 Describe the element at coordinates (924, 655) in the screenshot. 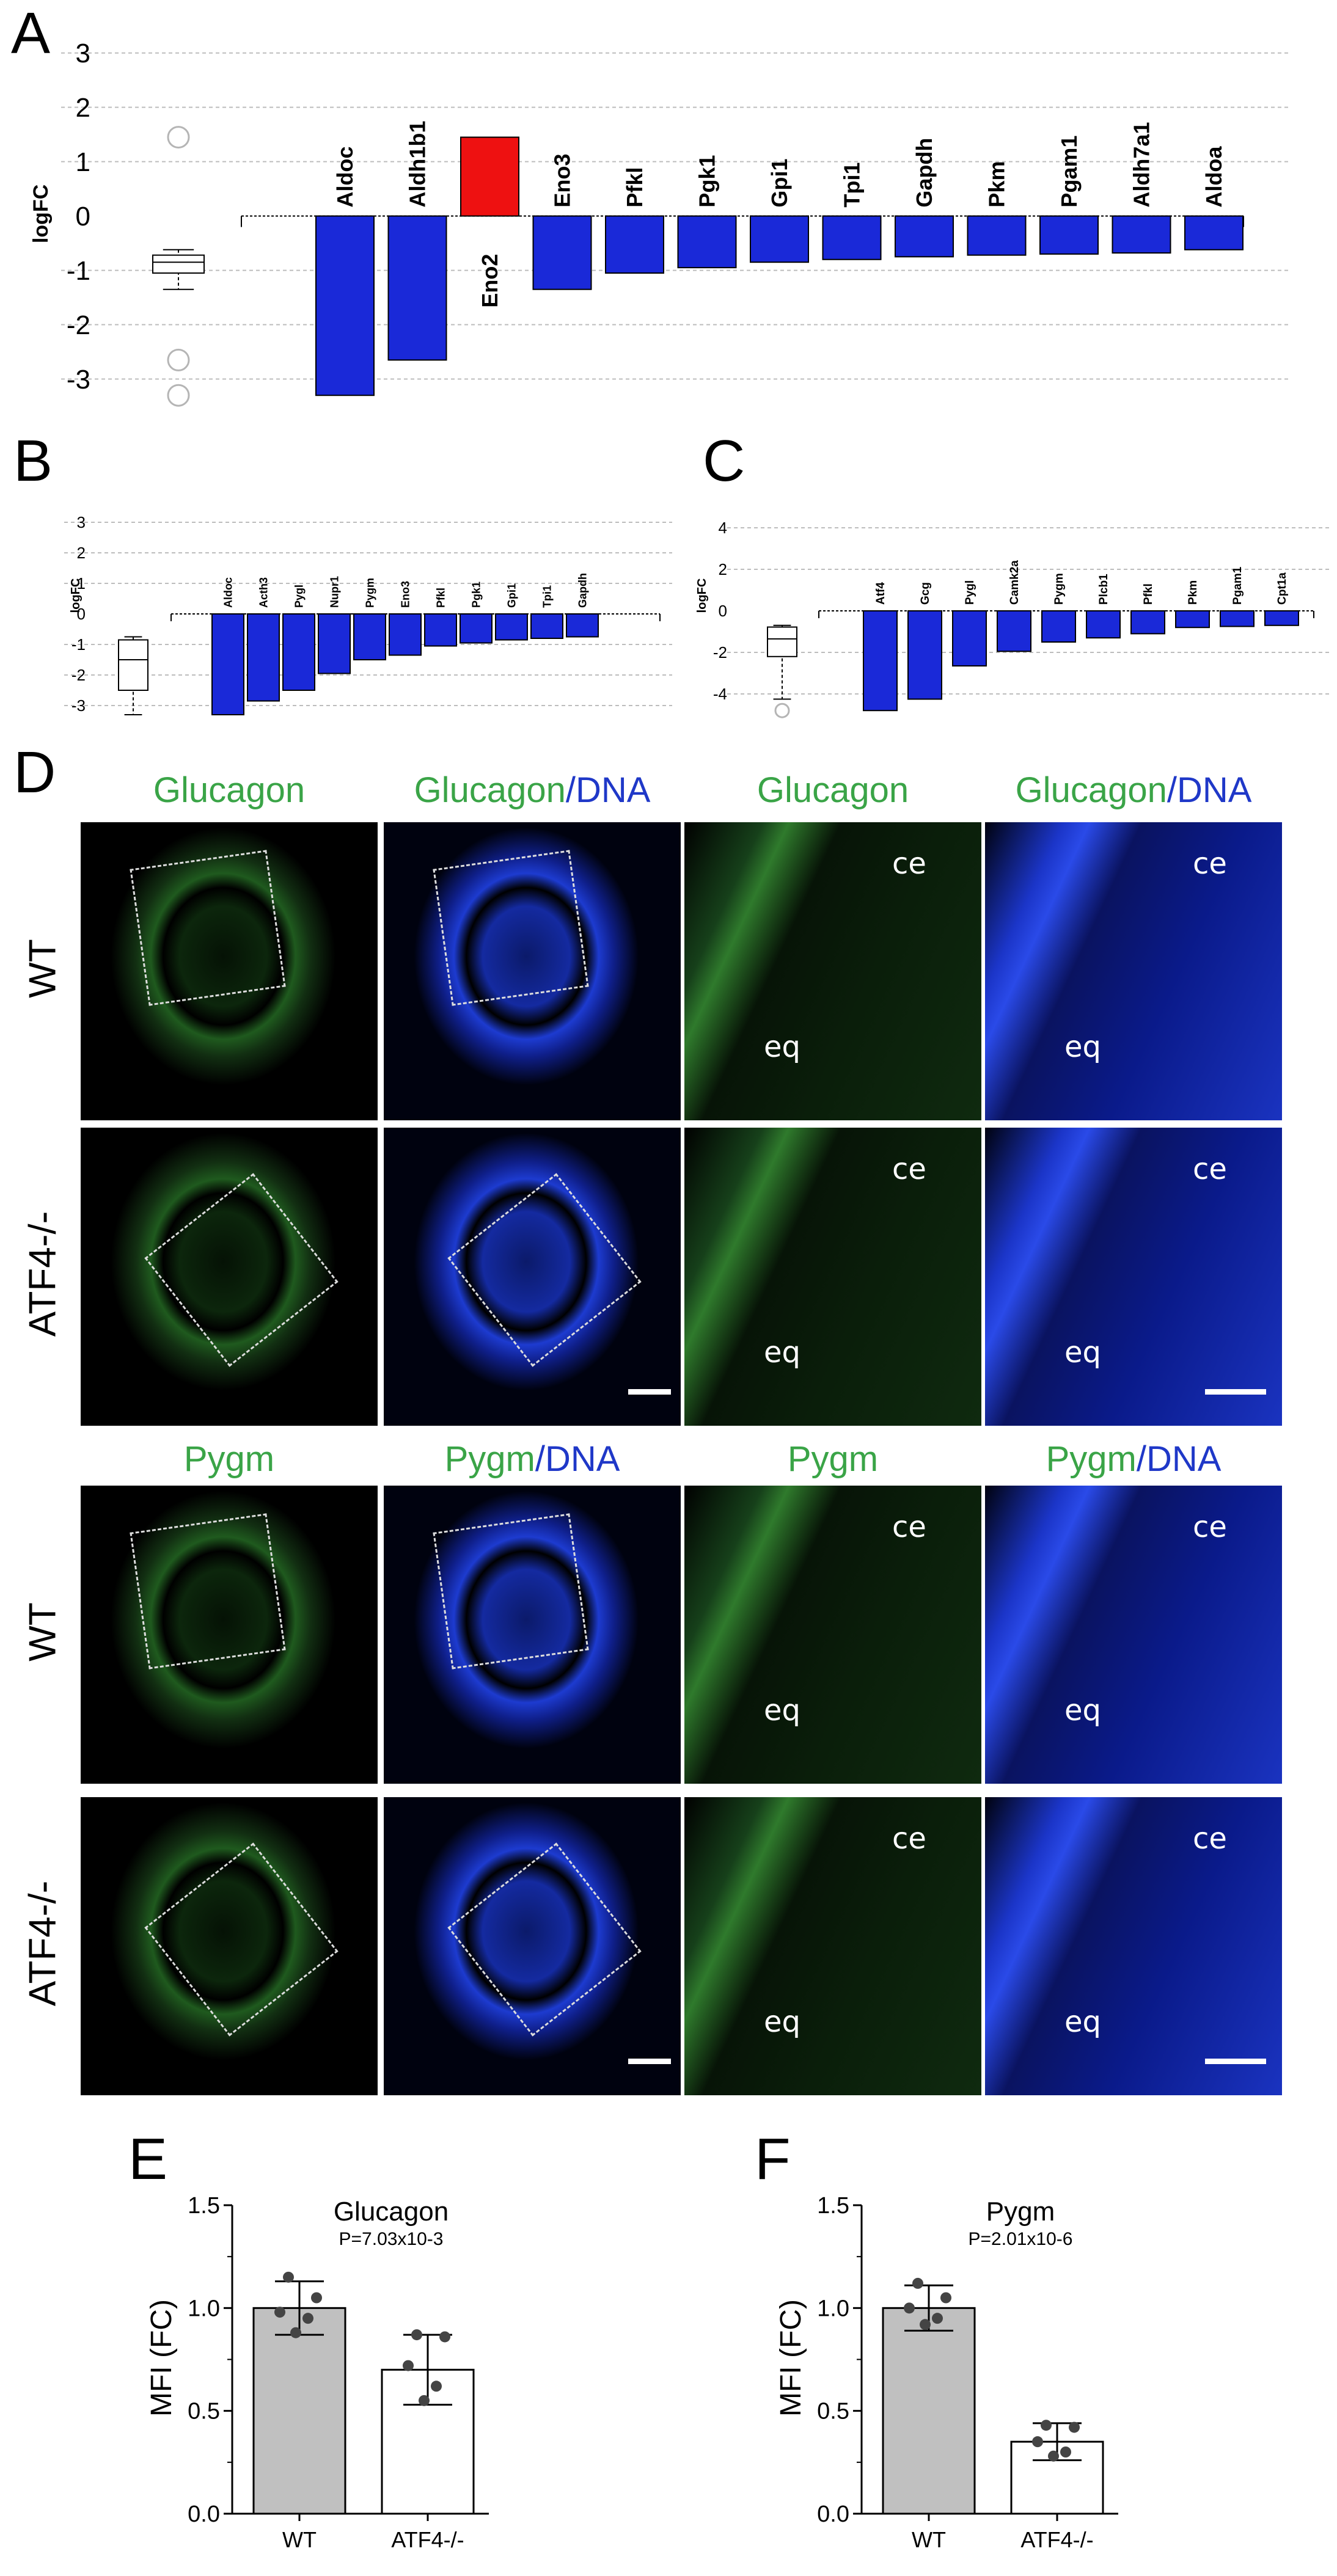

I see `bar-gcg` at that location.